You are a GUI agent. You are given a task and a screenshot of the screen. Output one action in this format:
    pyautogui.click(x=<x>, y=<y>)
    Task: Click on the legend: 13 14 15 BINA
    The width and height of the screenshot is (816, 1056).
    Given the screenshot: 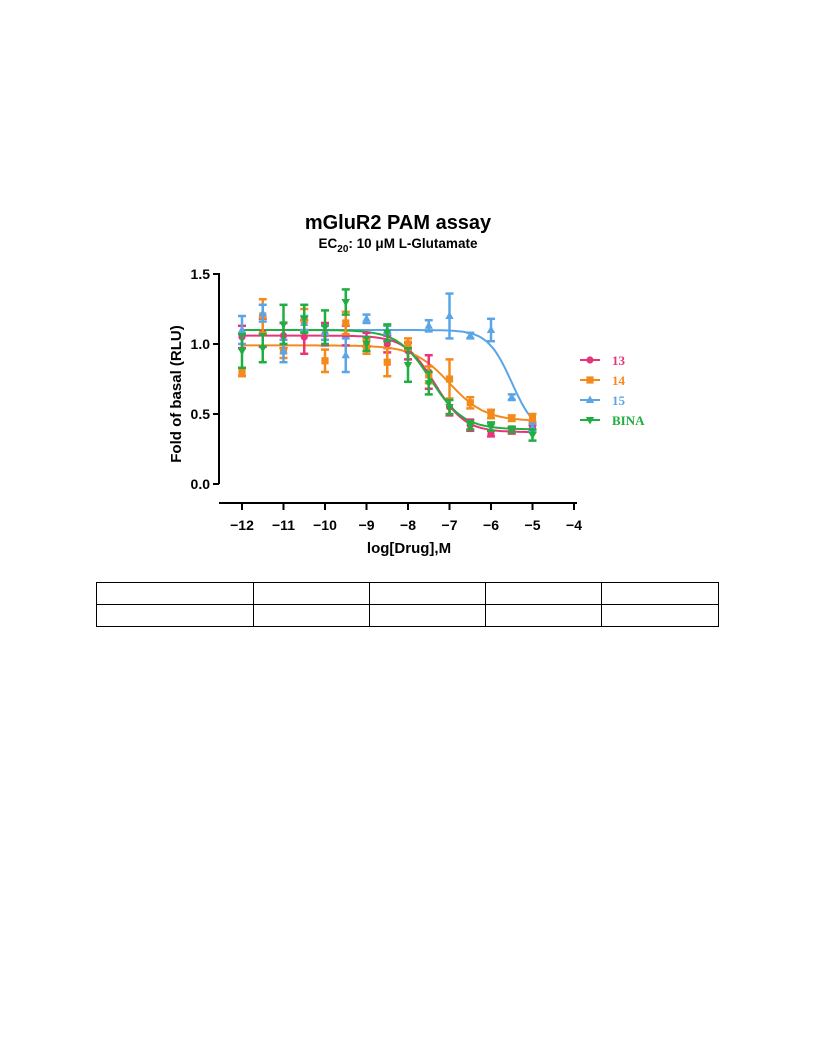 What is the action you would take?
    pyautogui.click(x=612, y=390)
    